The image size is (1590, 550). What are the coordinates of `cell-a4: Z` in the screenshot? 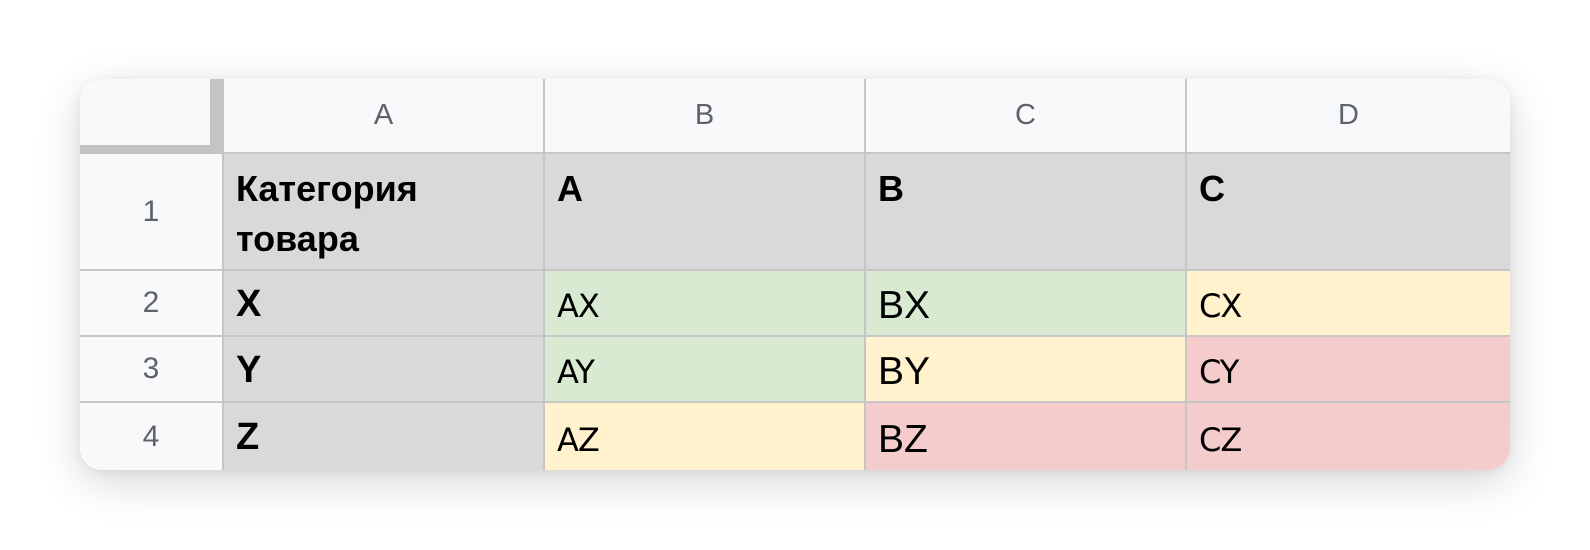 It's located at (384, 436).